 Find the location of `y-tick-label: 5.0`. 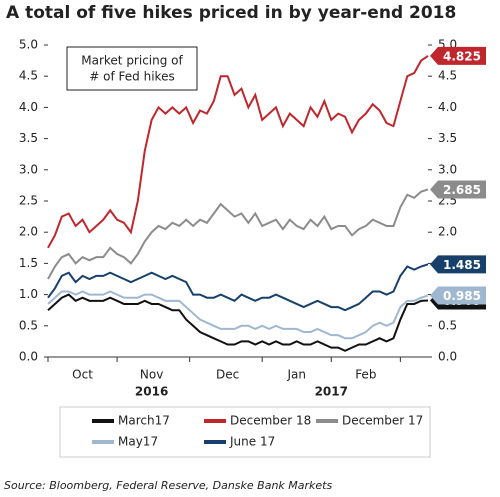

y-tick-label: 5.0 is located at coordinates (28, 45).